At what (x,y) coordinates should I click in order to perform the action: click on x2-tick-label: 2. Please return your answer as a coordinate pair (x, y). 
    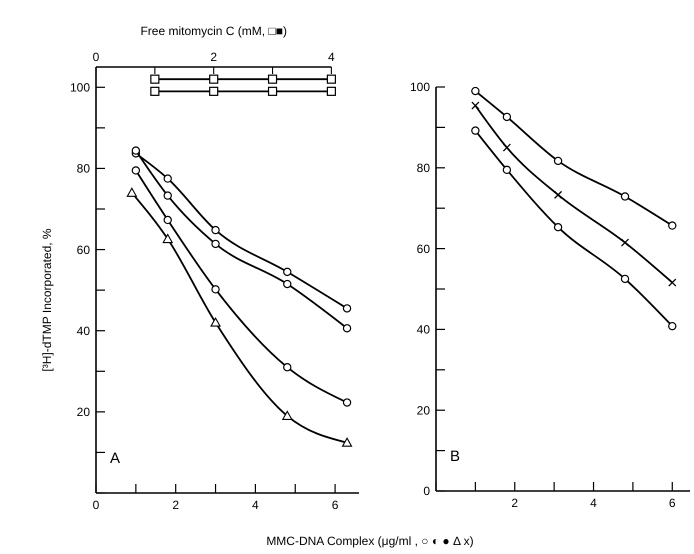
    Looking at the image, I should click on (214, 57).